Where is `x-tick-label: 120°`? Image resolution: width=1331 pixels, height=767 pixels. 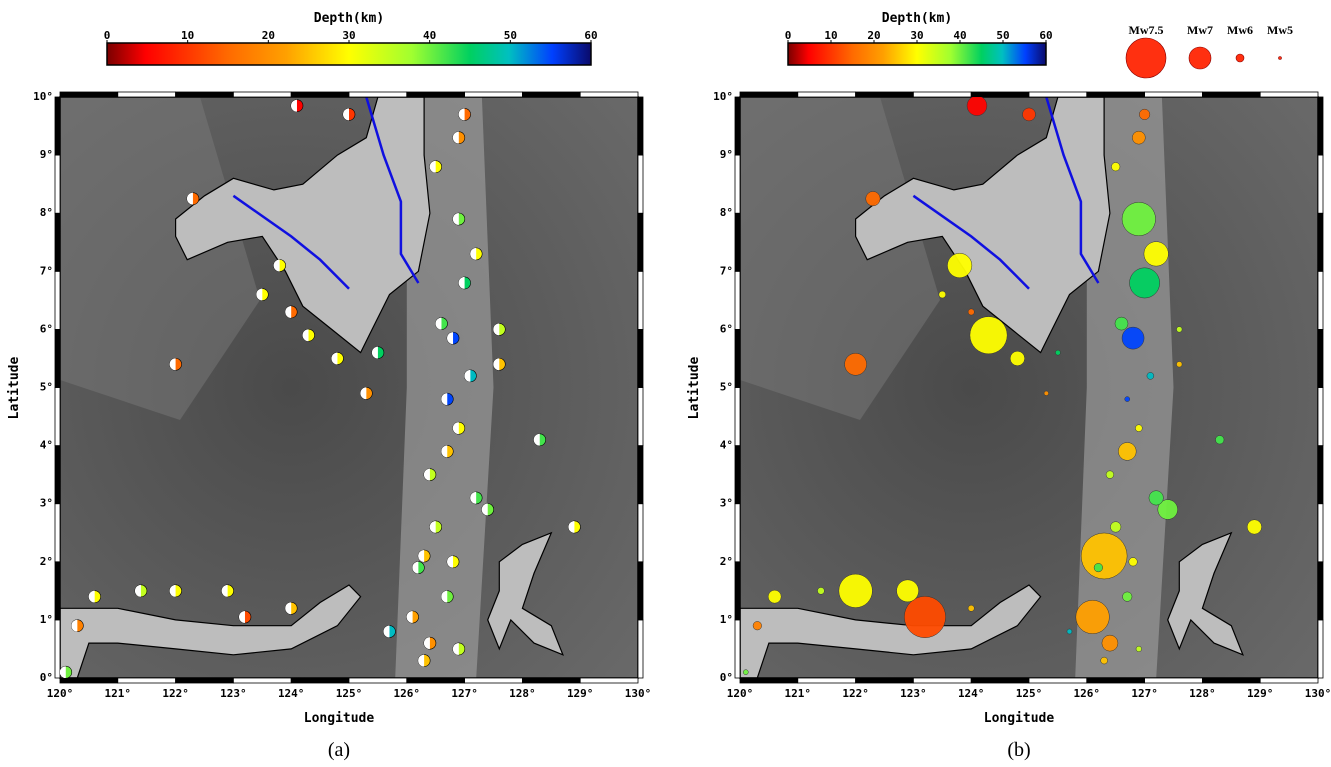 x-tick-label: 120° is located at coordinates (60, 693).